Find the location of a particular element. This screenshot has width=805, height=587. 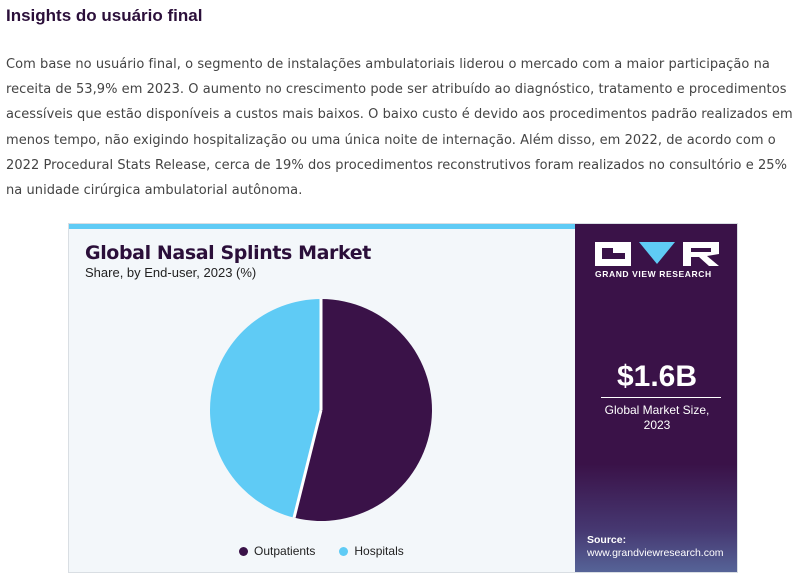

card-accent-bar is located at coordinates (322, 226).